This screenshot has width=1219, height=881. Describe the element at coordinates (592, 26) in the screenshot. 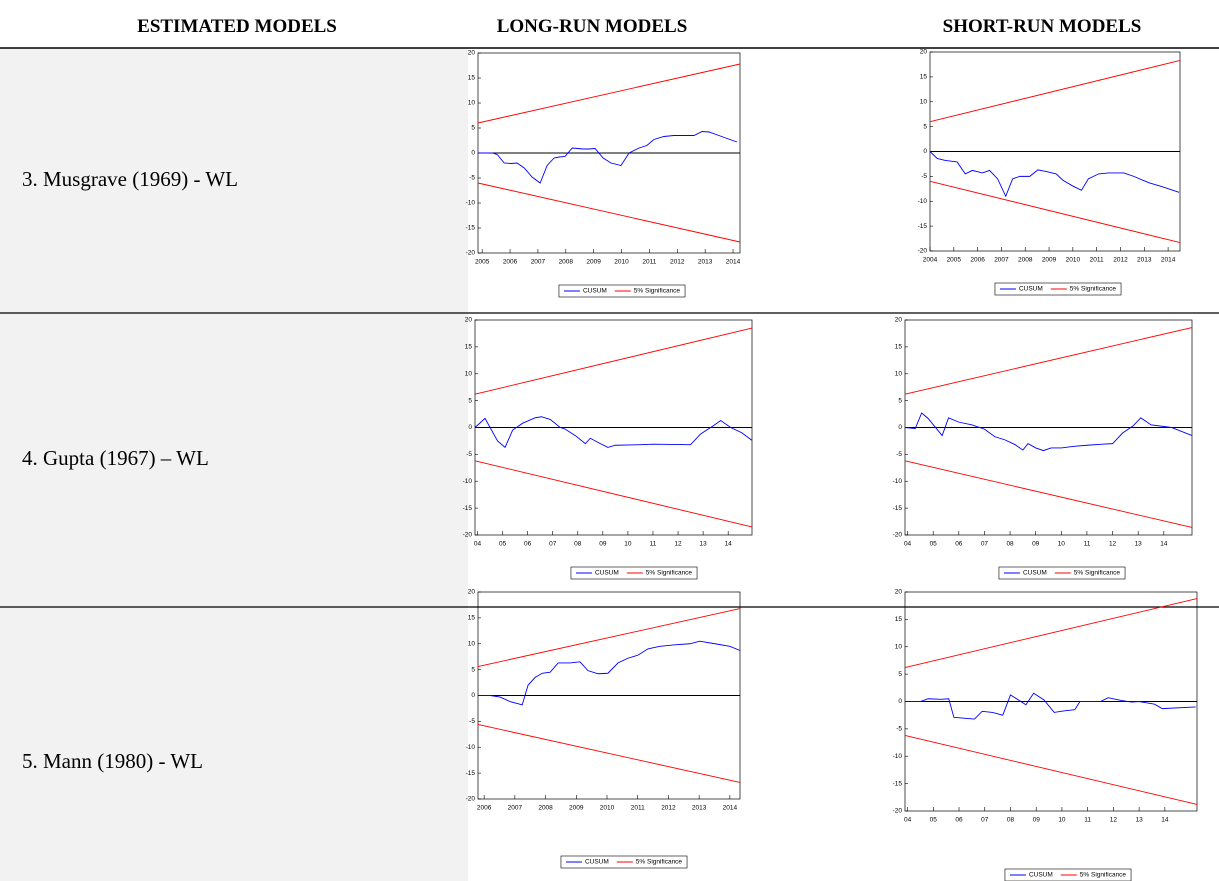

I see `column-header: LONG-RUN MODELS` at that location.